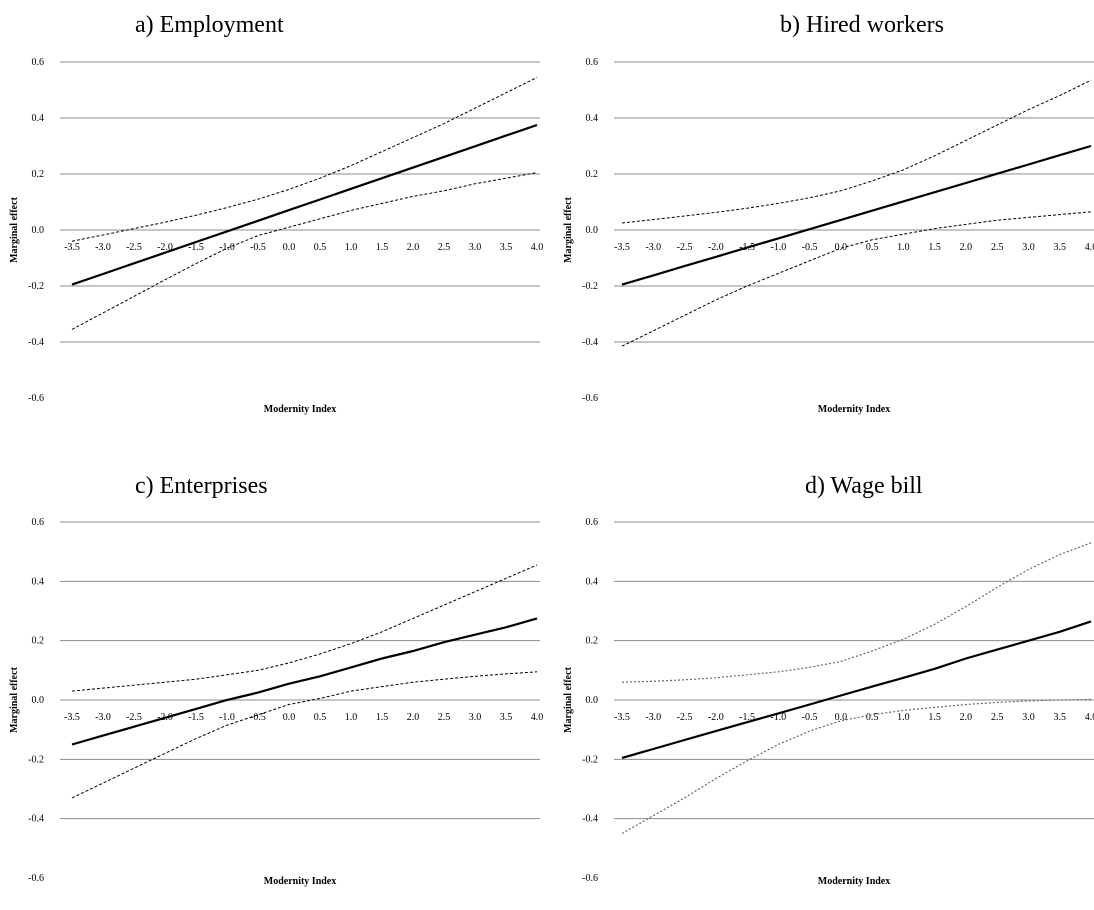 Image resolution: width=1094 pixels, height=910 pixels. I want to click on x-tick-label-d-13: 3.0, so click(1028, 717).